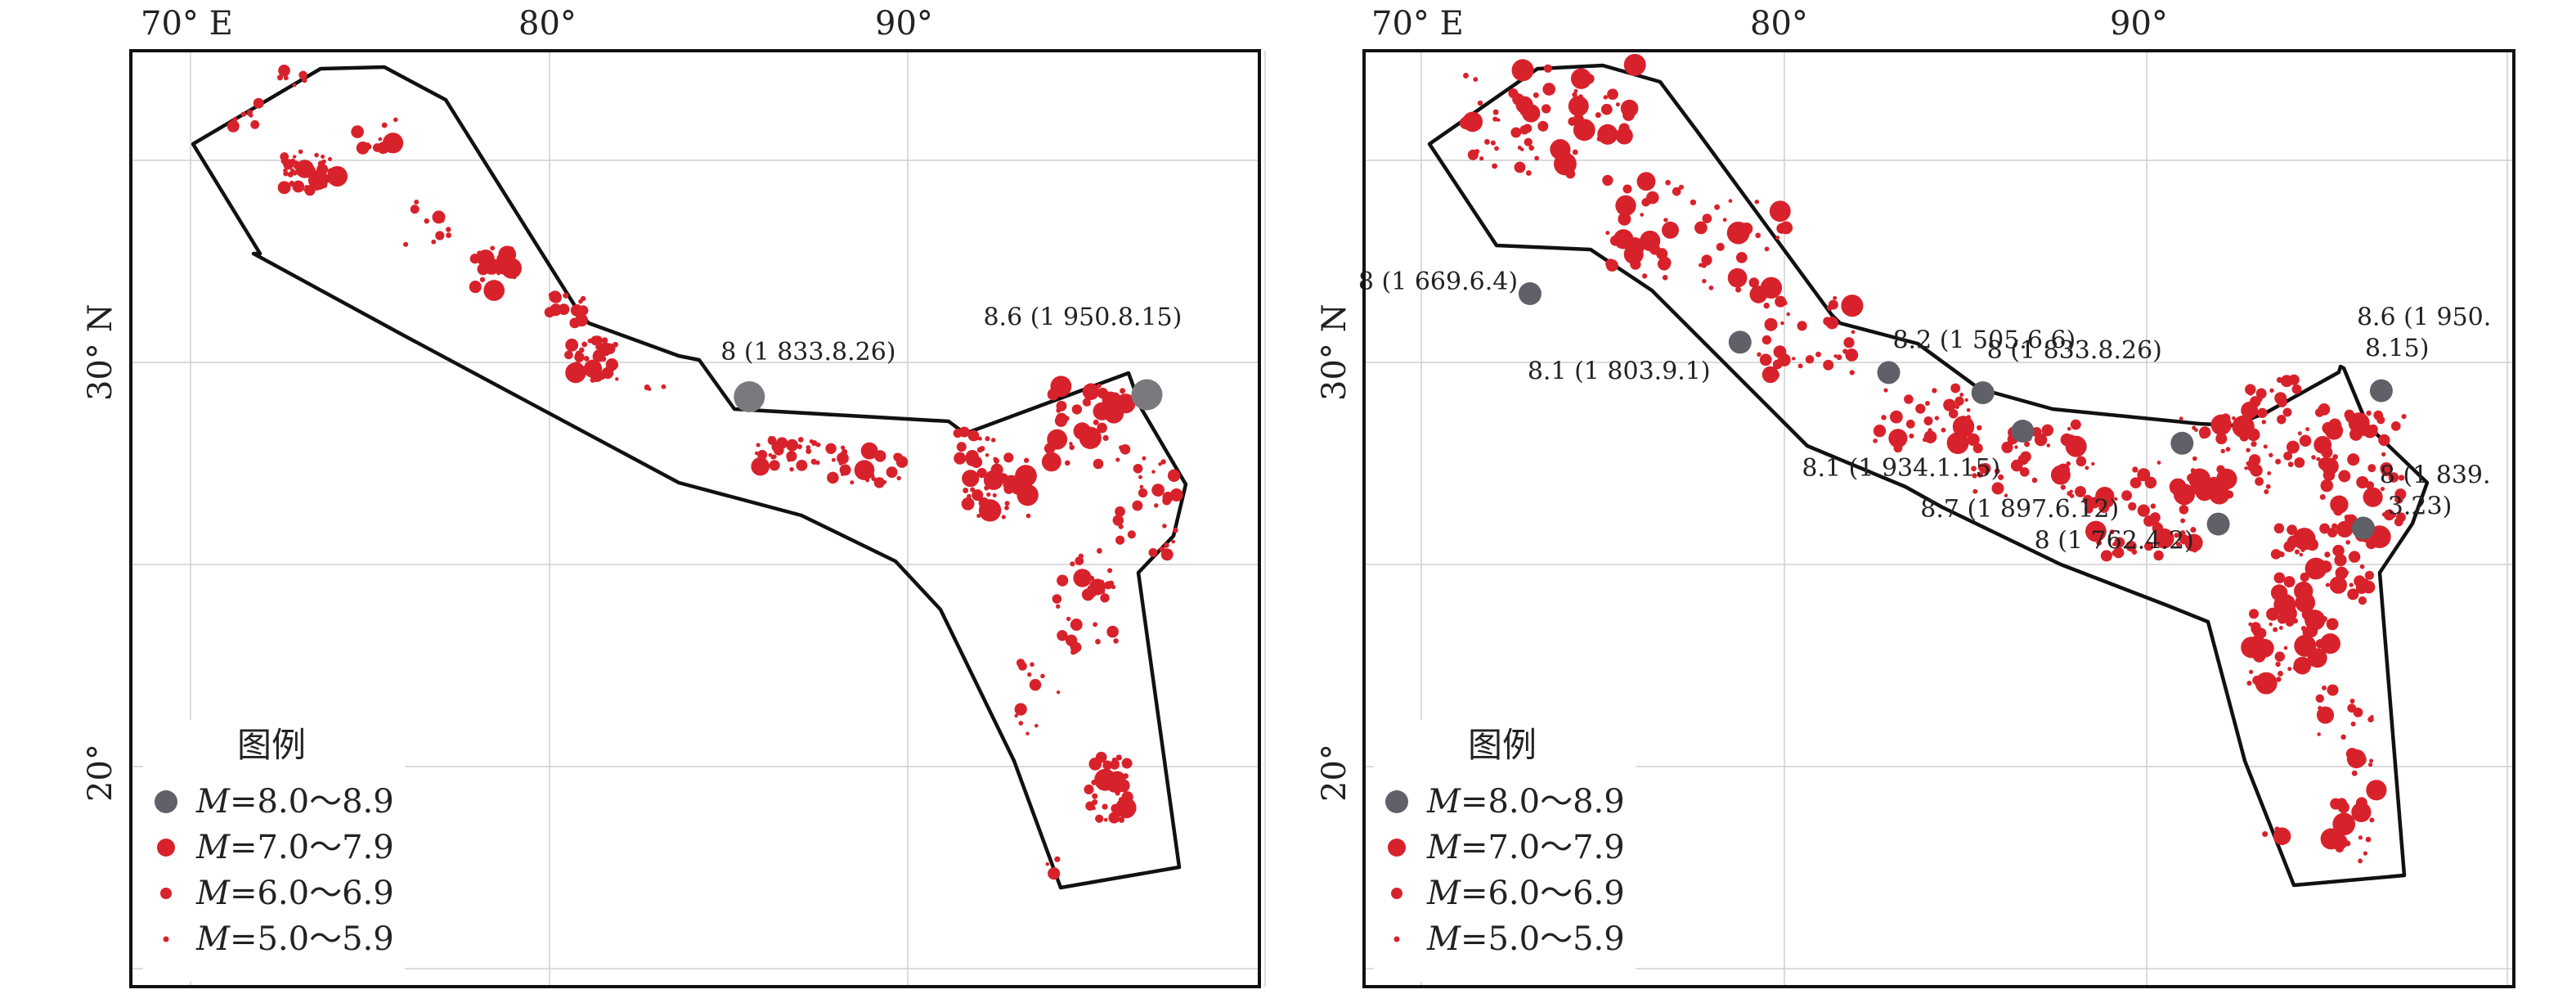 The image size is (2576, 994). Describe the element at coordinates (1503, 745) in the screenshot. I see `legend-title: 图例` at that location.